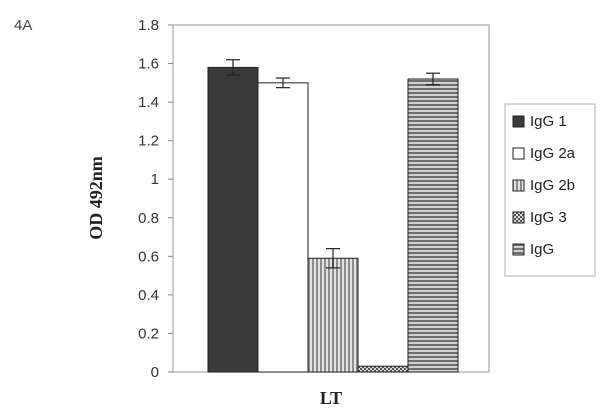  What do you see at coordinates (148, 25) in the screenshot?
I see `y-tick-label: 1.8` at bounding box center [148, 25].